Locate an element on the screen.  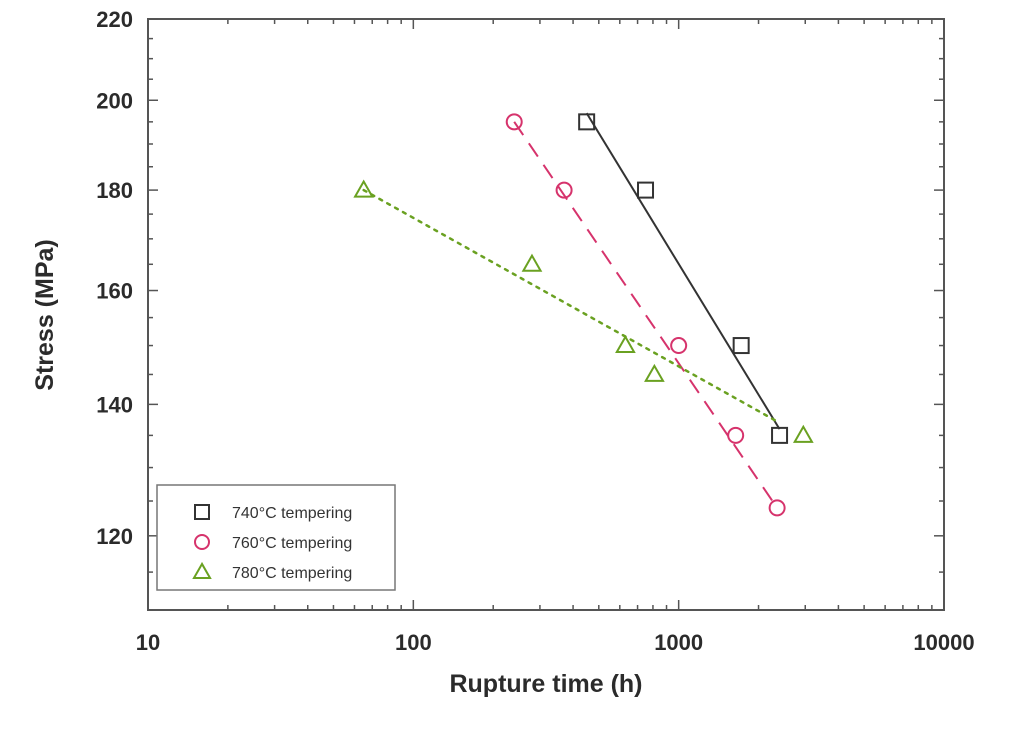
y-tick-label: 160 is located at coordinates (114, 291).